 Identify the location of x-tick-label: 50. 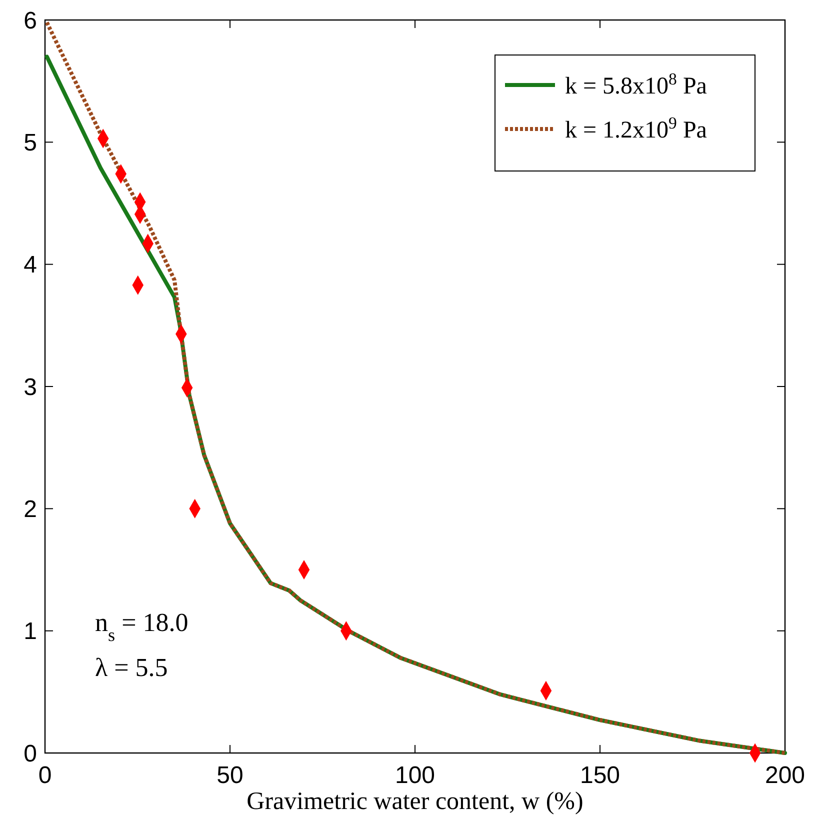
(230, 775).